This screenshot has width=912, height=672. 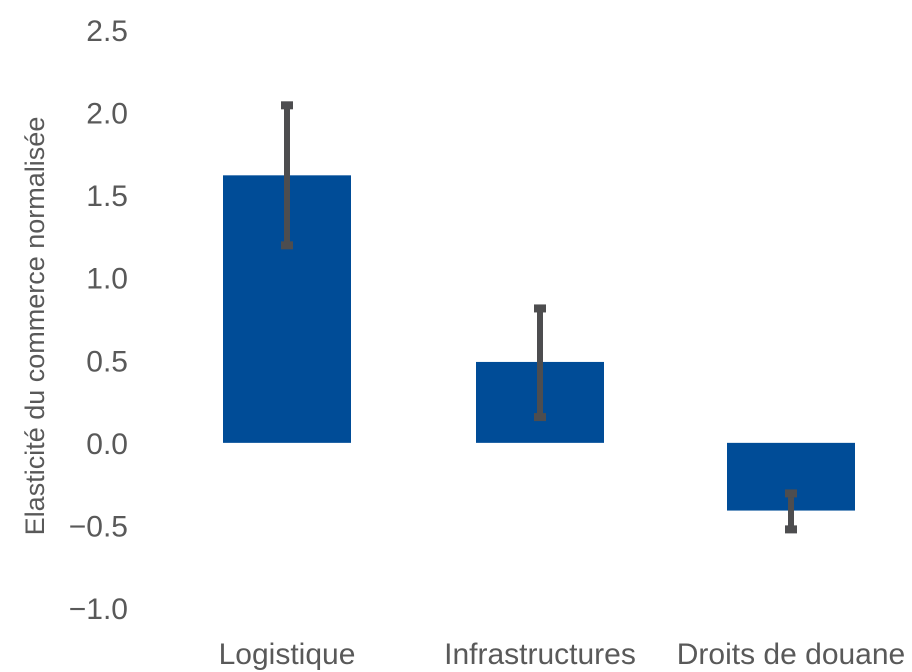 I want to click on y-axis-label: Elasticité du commerce normalisée, so click(x=35, y=326).